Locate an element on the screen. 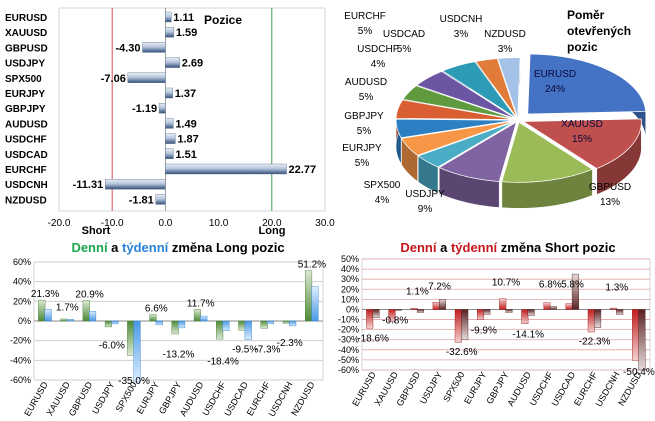  value-label: 1.51 is located at coordinates (185, 155).